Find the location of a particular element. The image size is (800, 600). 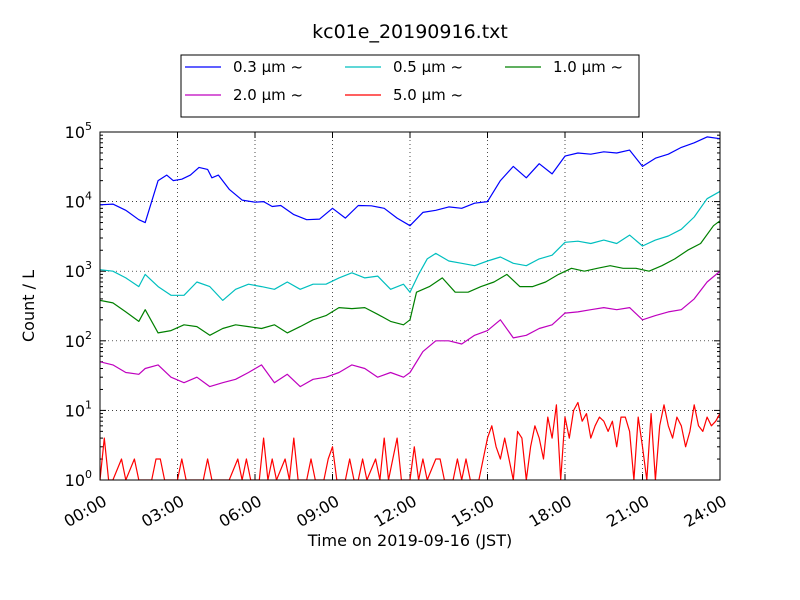

x-tick-label: 06:00 is located at coordinates (240, 511).